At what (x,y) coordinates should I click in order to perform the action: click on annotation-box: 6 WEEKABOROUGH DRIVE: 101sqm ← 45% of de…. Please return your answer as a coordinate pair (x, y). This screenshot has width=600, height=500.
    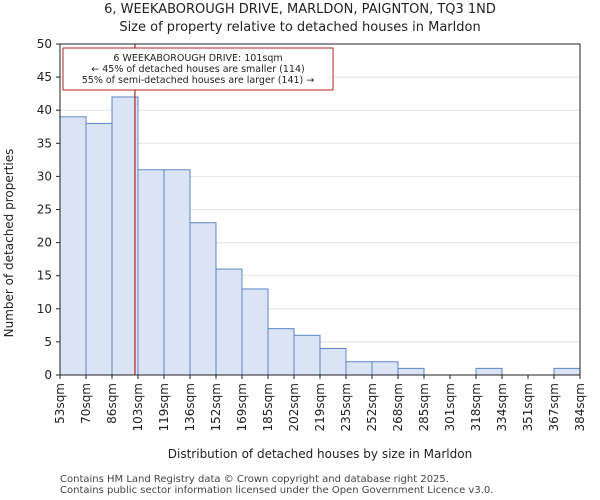
    Looking at the image, I should click on (198, 69).